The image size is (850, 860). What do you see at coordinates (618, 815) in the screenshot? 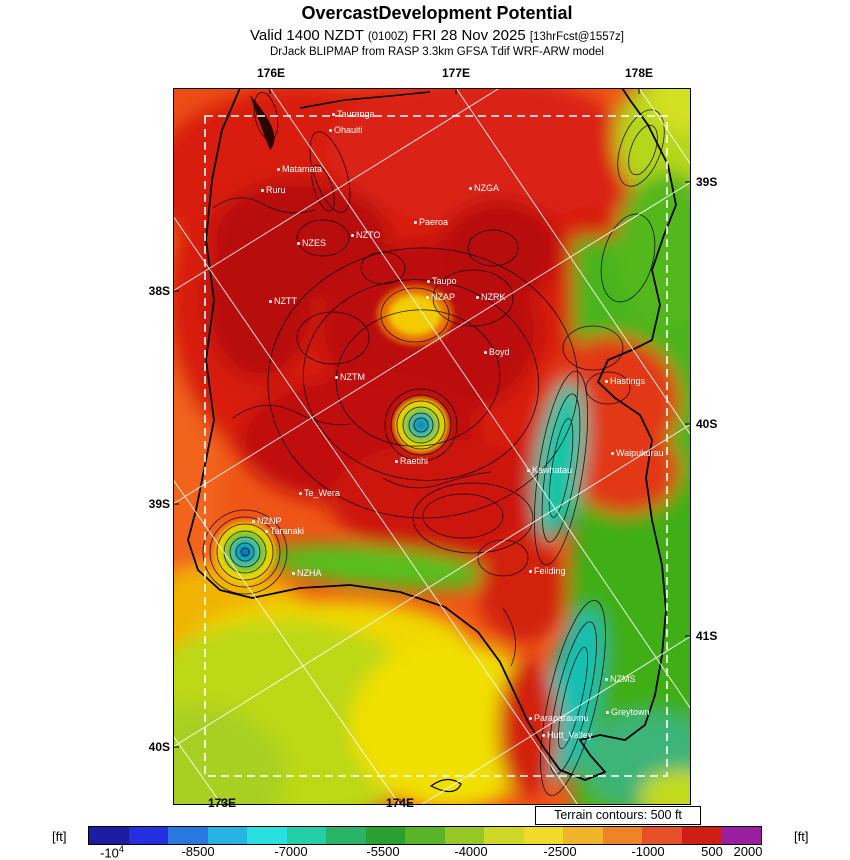
I see `terrain-contours-note: Terrain contours: 500 ft` at bounding box center [618, 815].